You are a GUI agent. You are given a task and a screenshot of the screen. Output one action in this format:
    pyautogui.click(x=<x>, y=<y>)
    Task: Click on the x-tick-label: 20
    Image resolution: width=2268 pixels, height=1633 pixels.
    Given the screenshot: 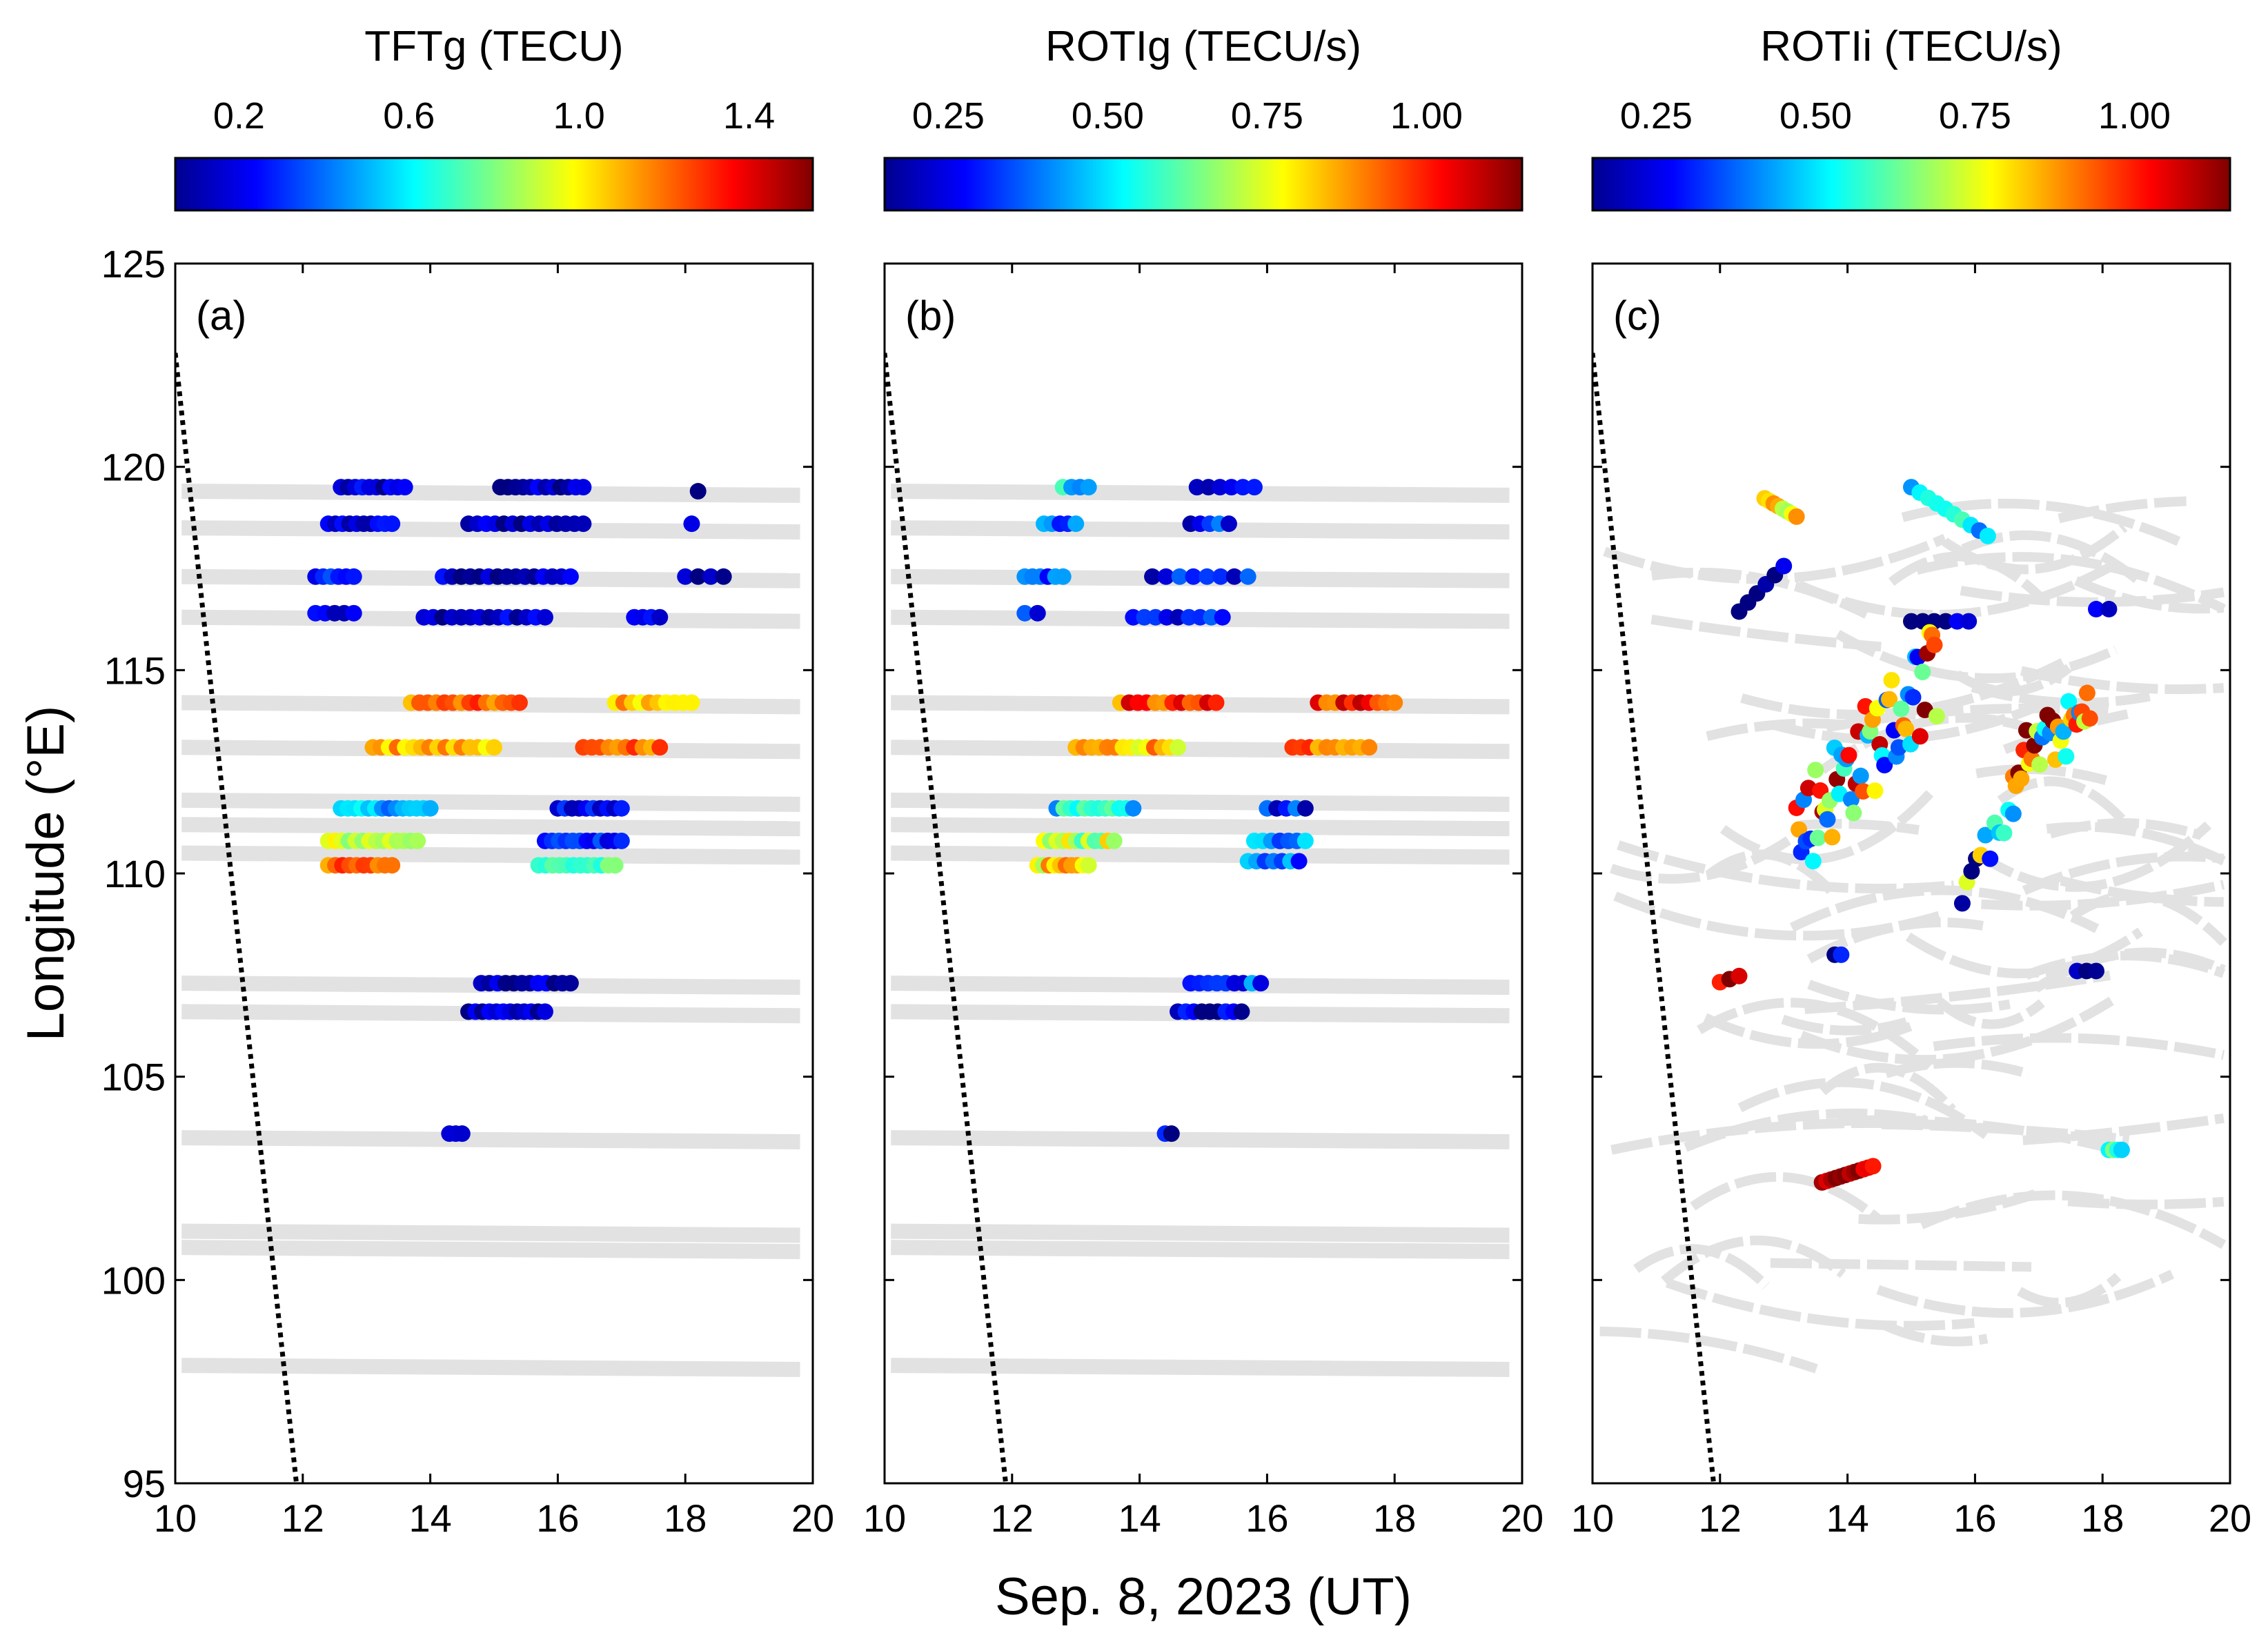 What is the action you would take?
    pyautogui.click(x=1522, y=1518)
    